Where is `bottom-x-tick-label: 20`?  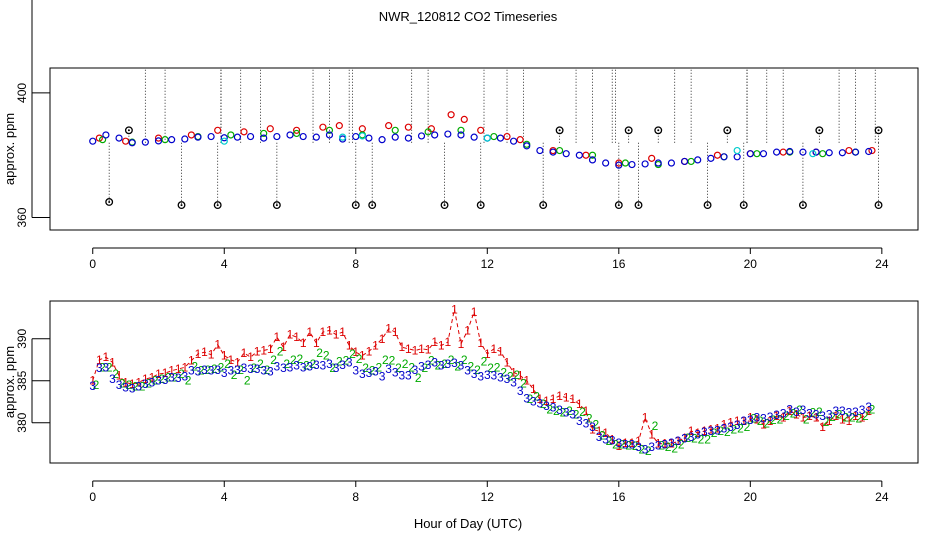 bottom-x-tick-label: 20 is located at coordinates (751, 497).